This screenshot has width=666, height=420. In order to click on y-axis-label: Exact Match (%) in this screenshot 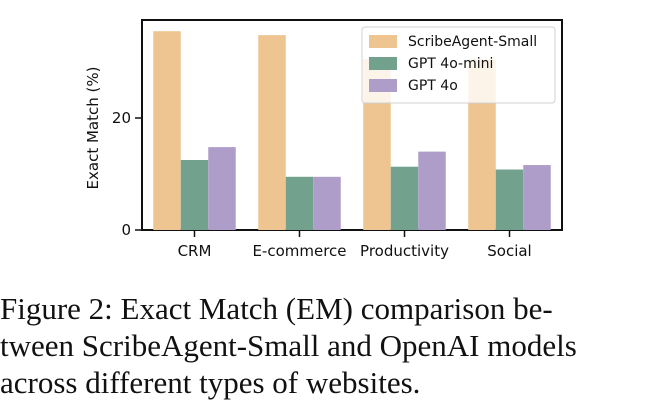, I will do `click(93, 128)`.